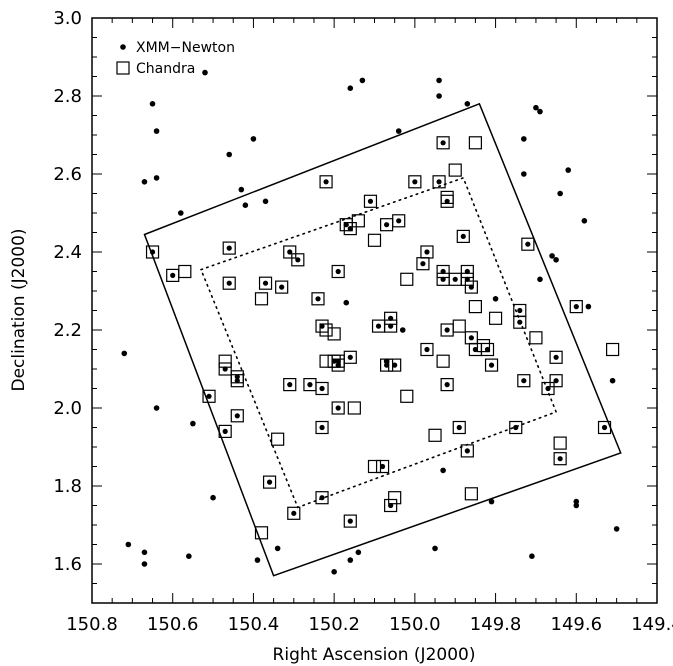  I want to click on y-tick-label: 3.0, so click(67, 18).